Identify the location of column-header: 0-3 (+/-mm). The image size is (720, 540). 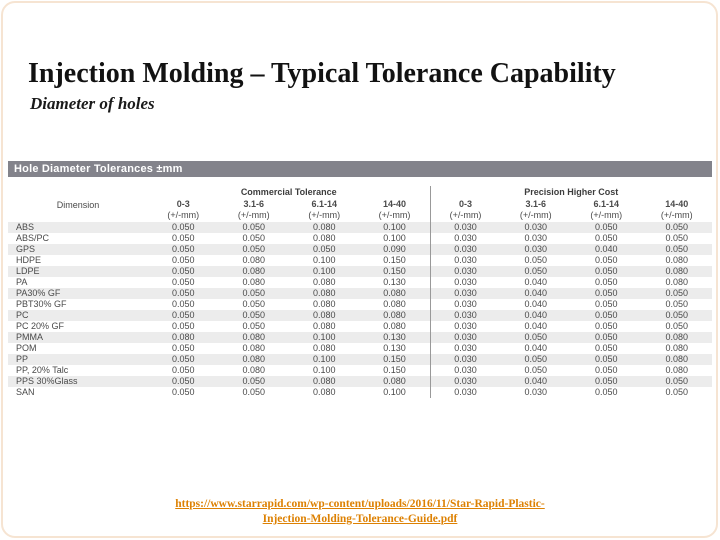
(465, 210).